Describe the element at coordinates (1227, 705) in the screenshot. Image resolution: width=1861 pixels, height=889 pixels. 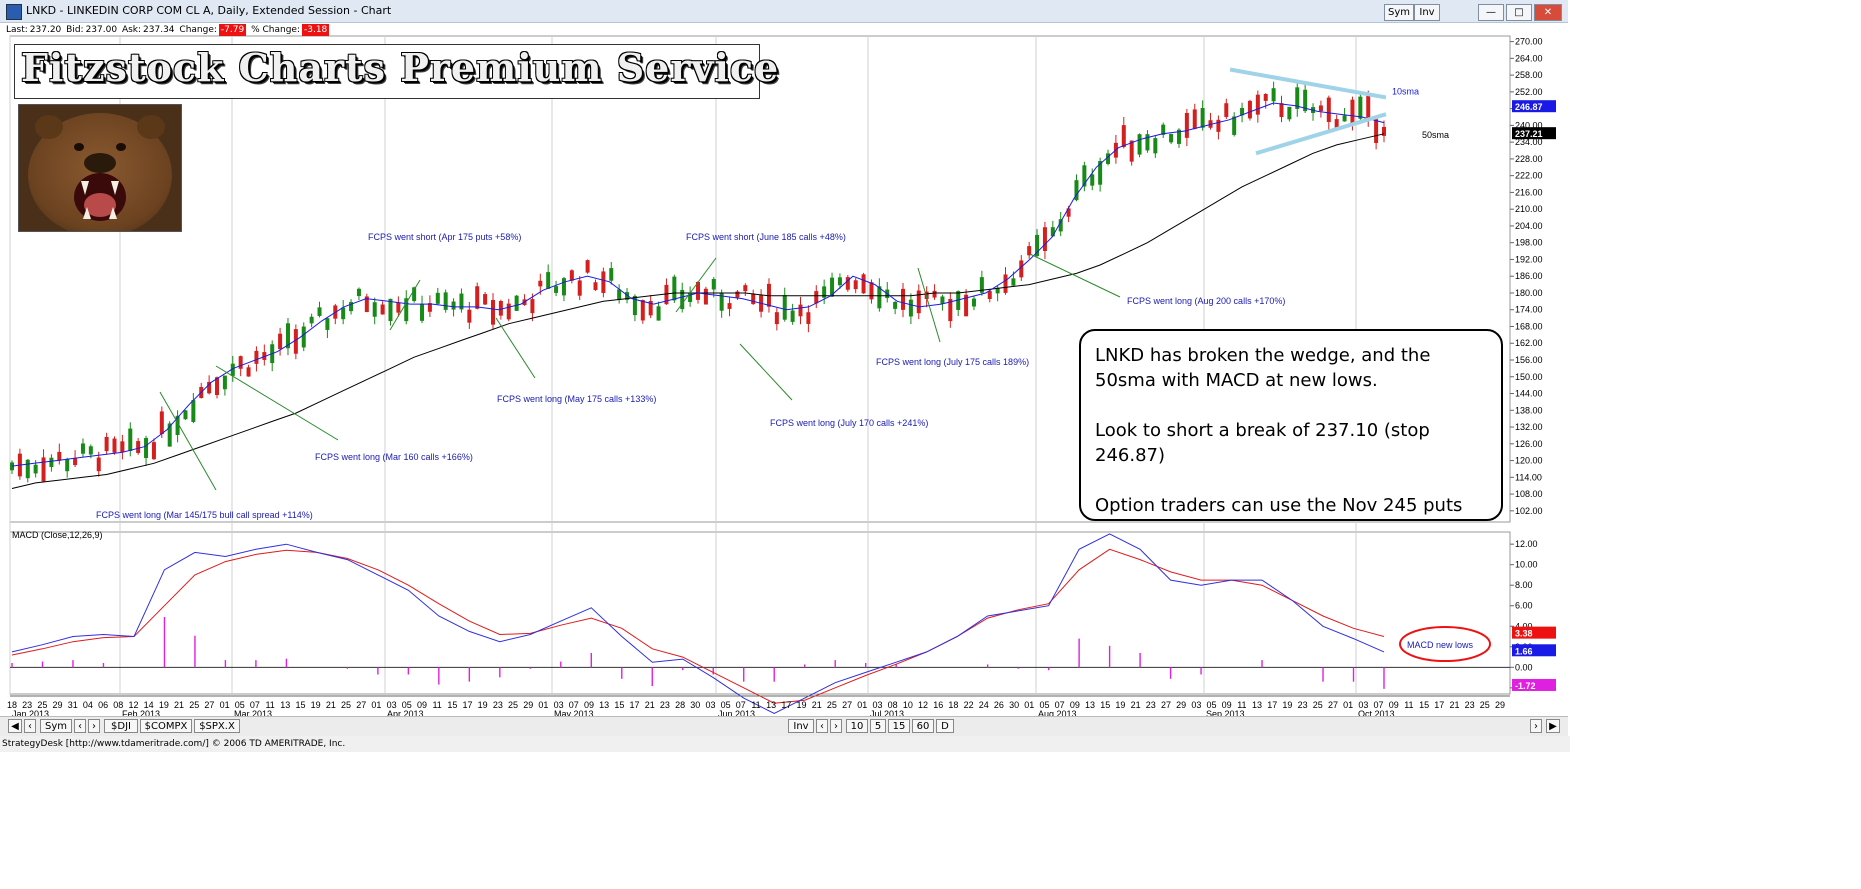
I see `x-day-label: 09` at that location.